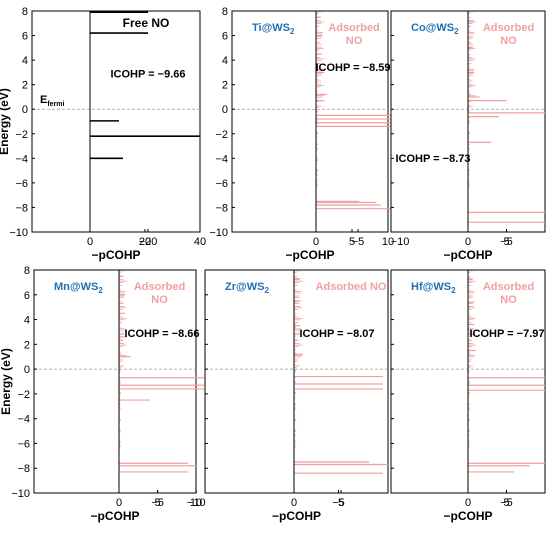 The image size is (550, 533). What do you see at coordinates (352, 68) in the screenshot?
I see `icohp-annotation: ICOHP = −8.59` at bounding box center [352, 68].